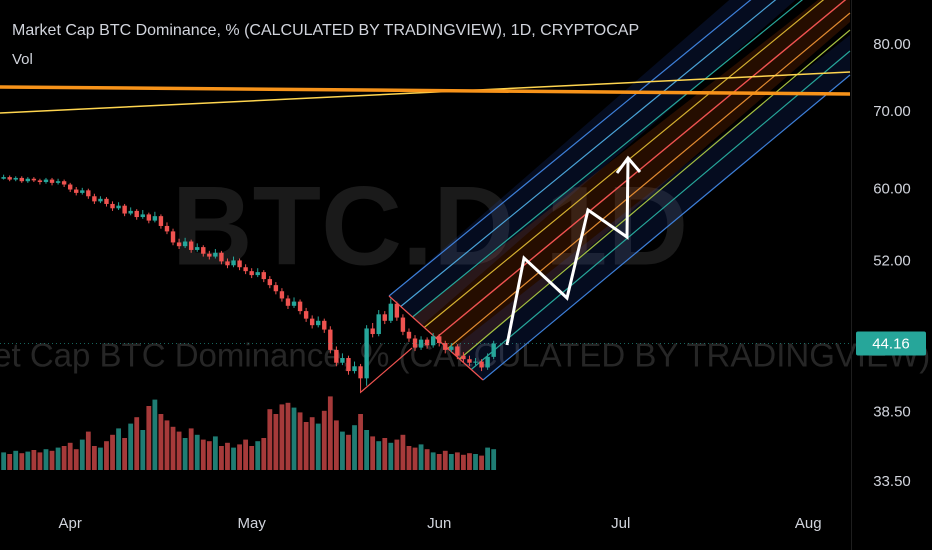  What do you see at coordinates (22, 59) in the screenshot?
I see `volume-label: Vol` at bounding box center [22, 59].